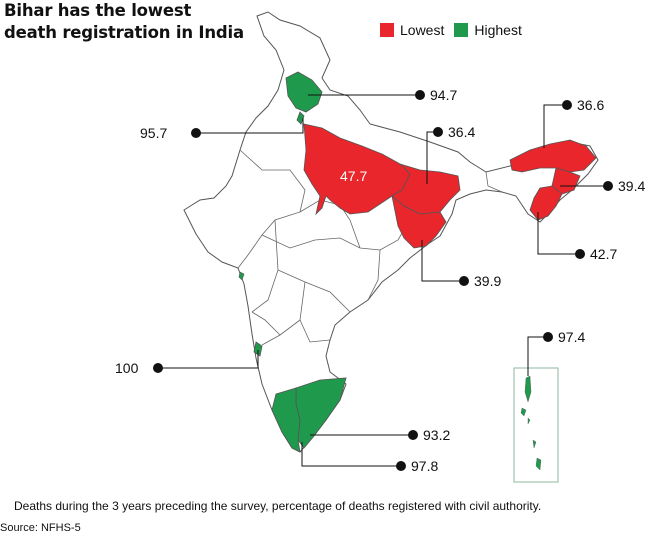  What do you see at coordinates (571, 337) in the screenshot?
I see `value-andaman: 97.4` at bounding box center [571, 337].